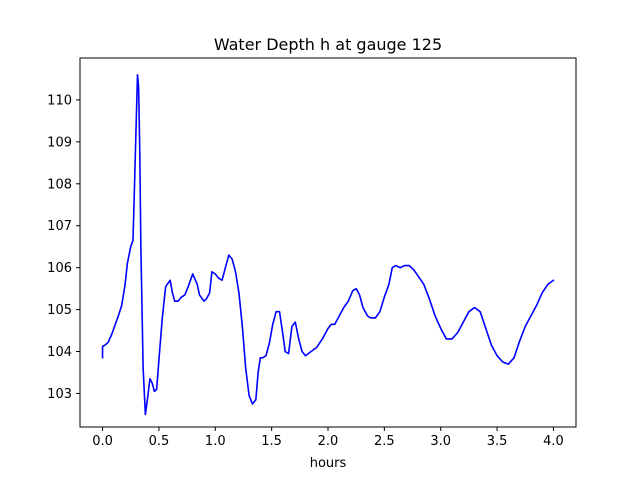 Image resolution: width=640 pixels, height=480 pixels. I want to click on x-tick-label: 2.0, so click(328, 441).